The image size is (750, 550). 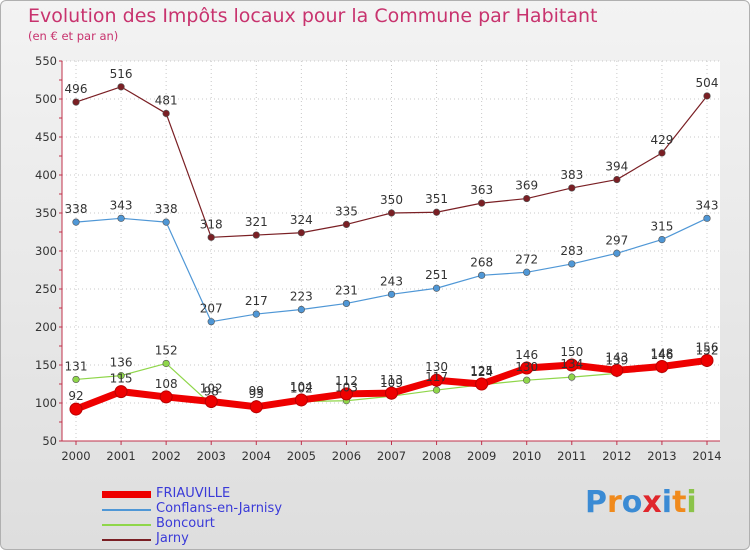 I want to click on y-tick-label: 450, so click(x=46, y=137).